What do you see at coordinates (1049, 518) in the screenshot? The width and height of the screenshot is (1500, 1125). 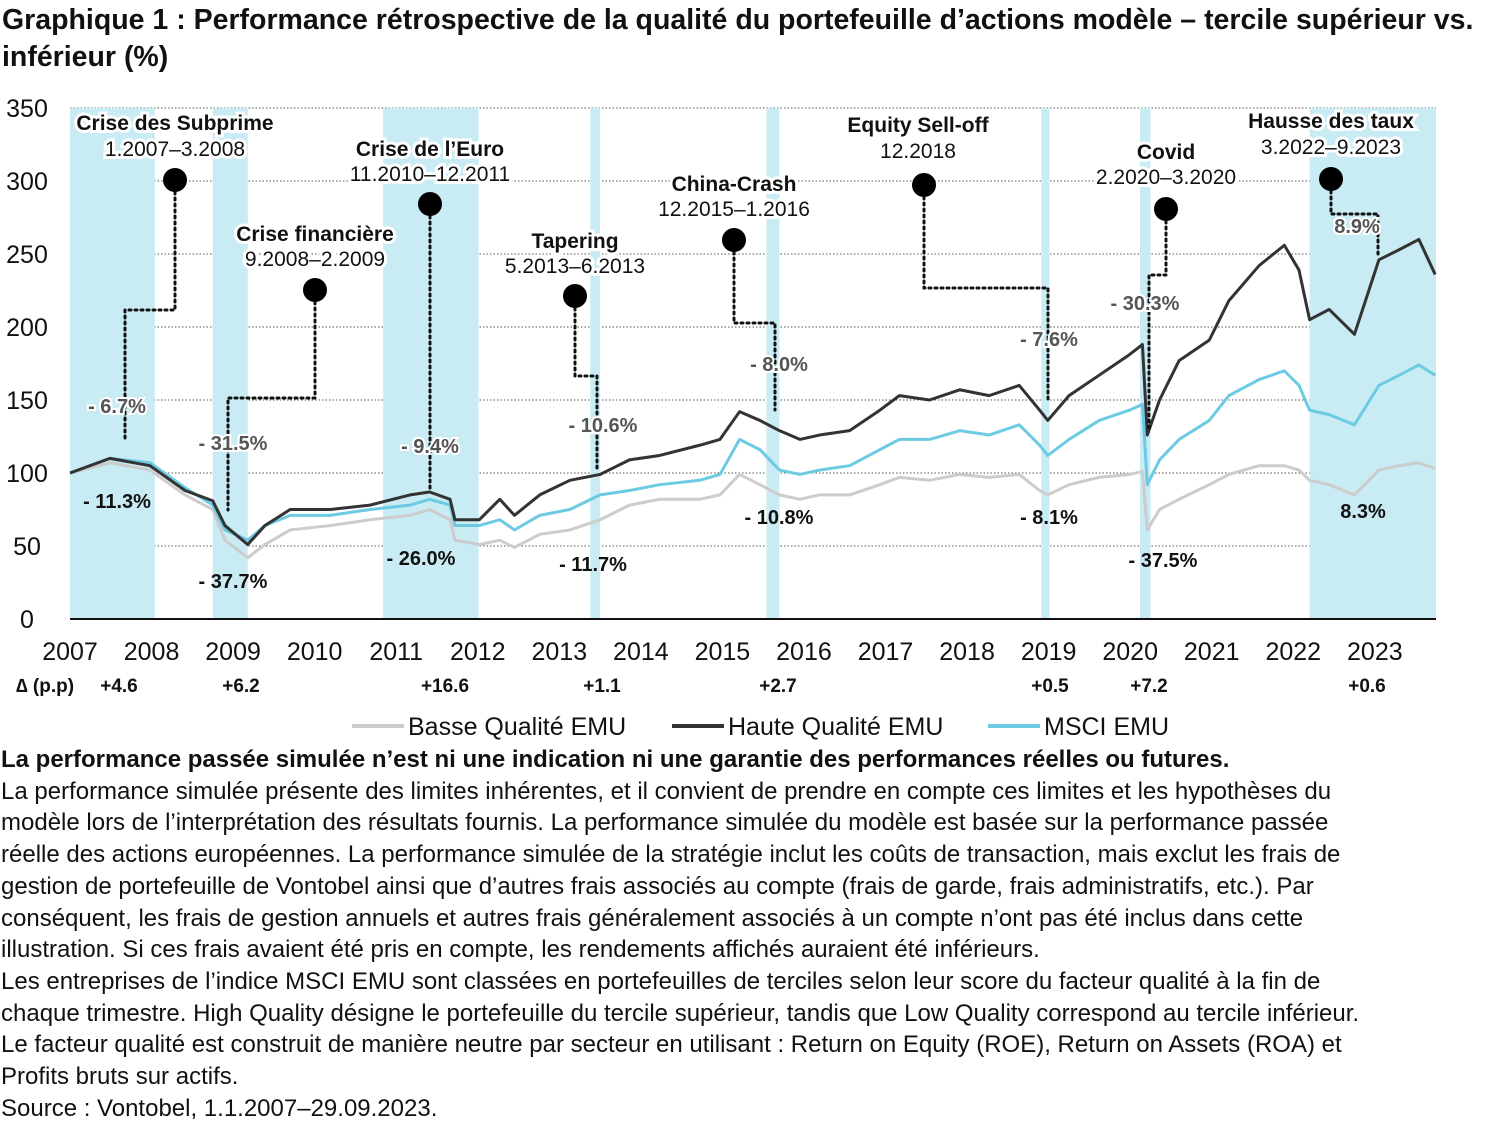 I see `drawdown-low-quality: - 8.1%` at bounding box center [1049, 518].